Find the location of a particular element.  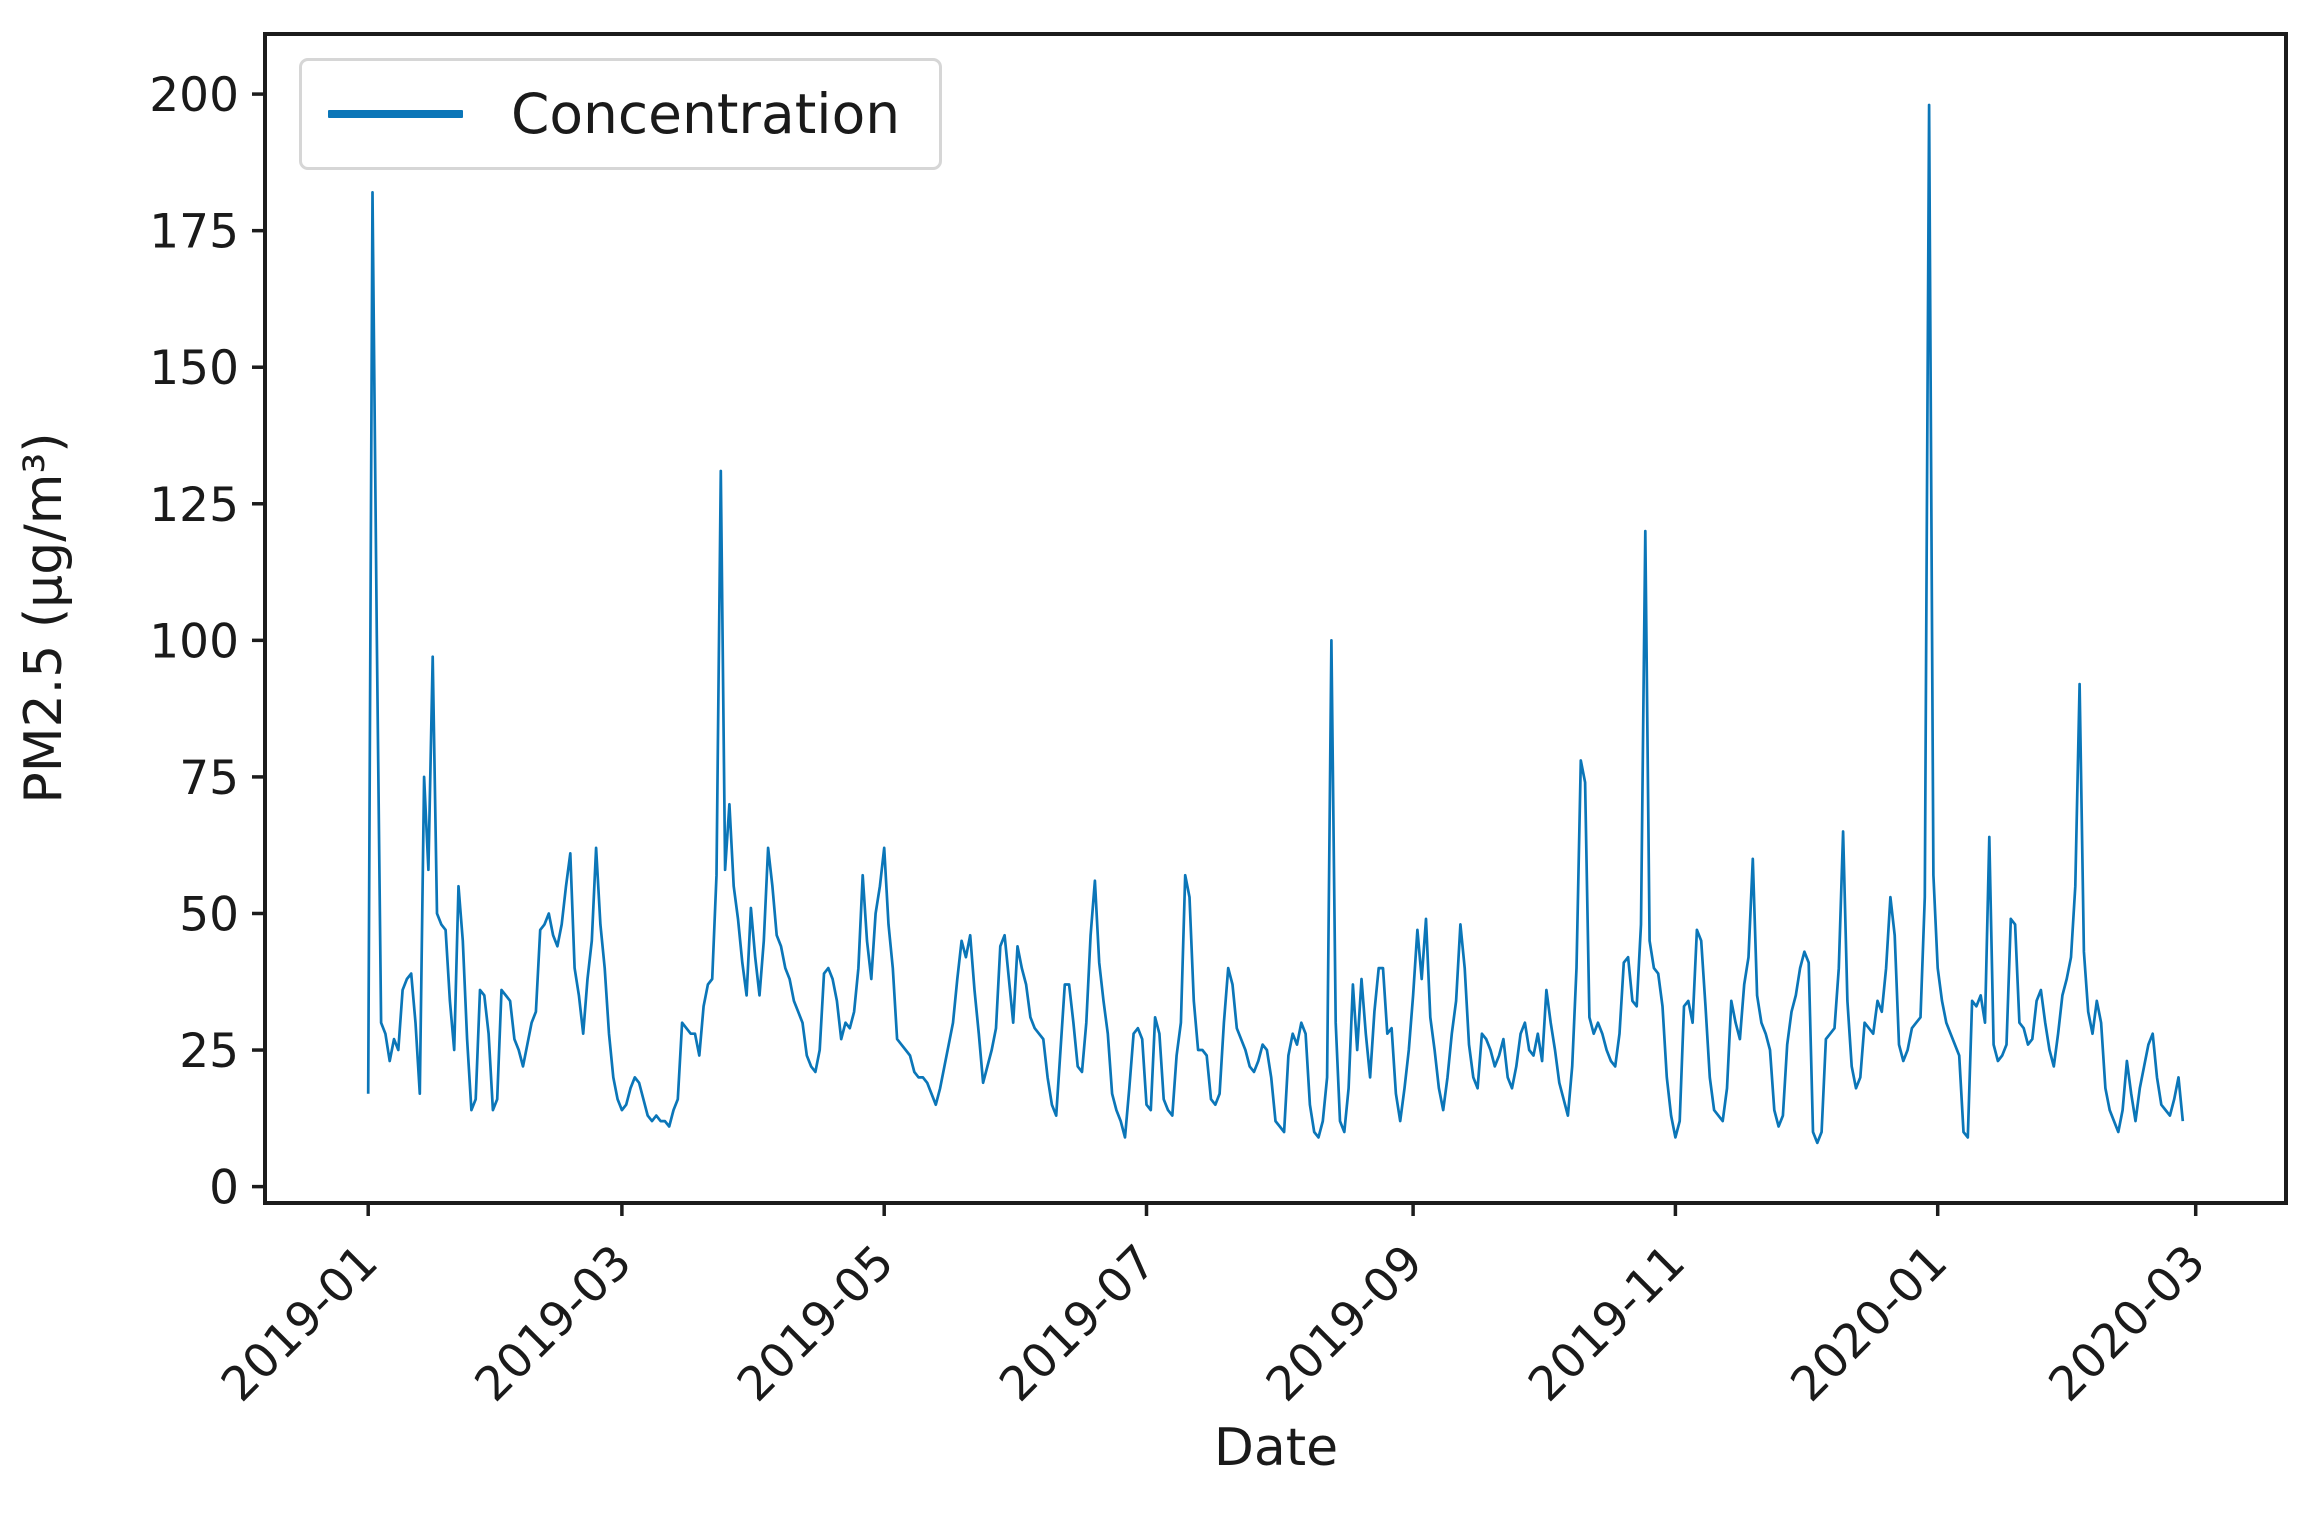

x-tick-label: 2020-01 is located at coordinates (1869, 1324).